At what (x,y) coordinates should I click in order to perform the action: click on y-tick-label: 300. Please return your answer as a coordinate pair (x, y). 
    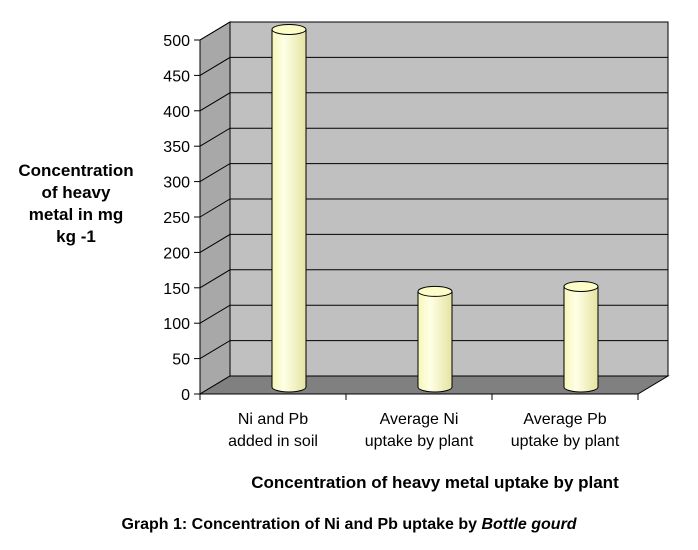
    Looking at the image, I should click on (176, 183).